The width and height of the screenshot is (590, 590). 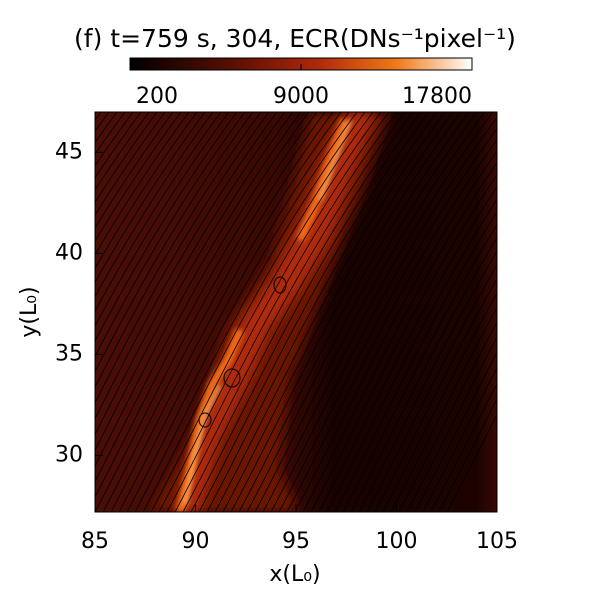 What do you see at coordinates (397, 541) in the screenshot?
I see `x-tick-label: 100` at bounding box center [397, 541].